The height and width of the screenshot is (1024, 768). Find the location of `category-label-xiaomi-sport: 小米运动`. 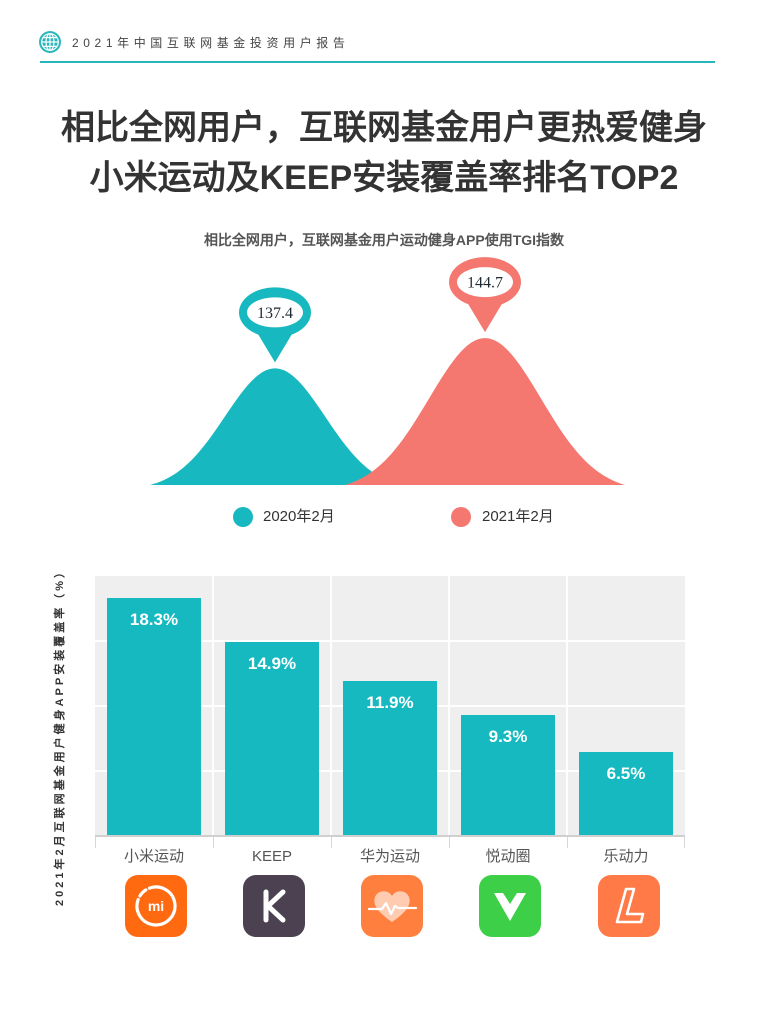

category-label-xiaomi-sport: 小米运动 is located at coordinates (153, 856).